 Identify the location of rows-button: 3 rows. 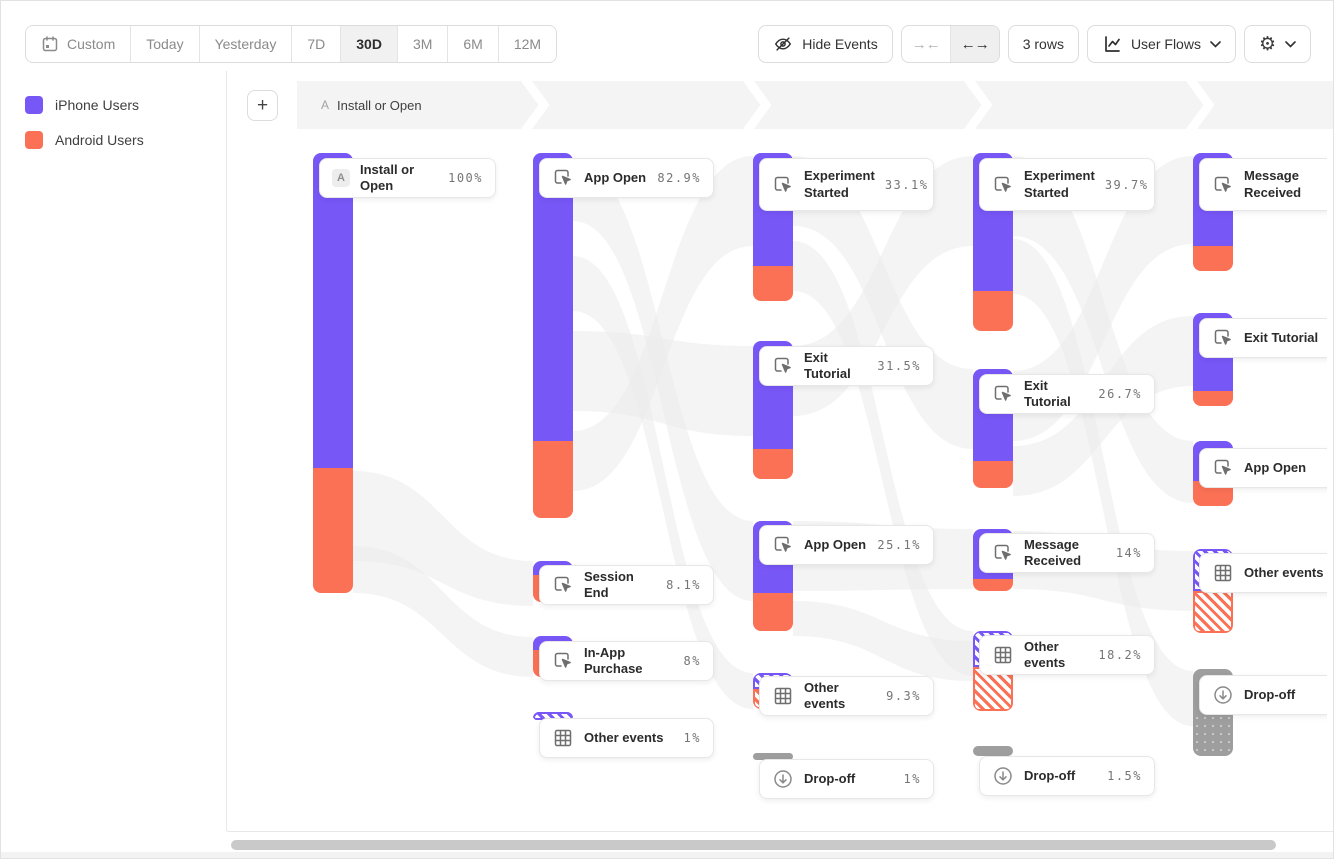
(1043, 44).